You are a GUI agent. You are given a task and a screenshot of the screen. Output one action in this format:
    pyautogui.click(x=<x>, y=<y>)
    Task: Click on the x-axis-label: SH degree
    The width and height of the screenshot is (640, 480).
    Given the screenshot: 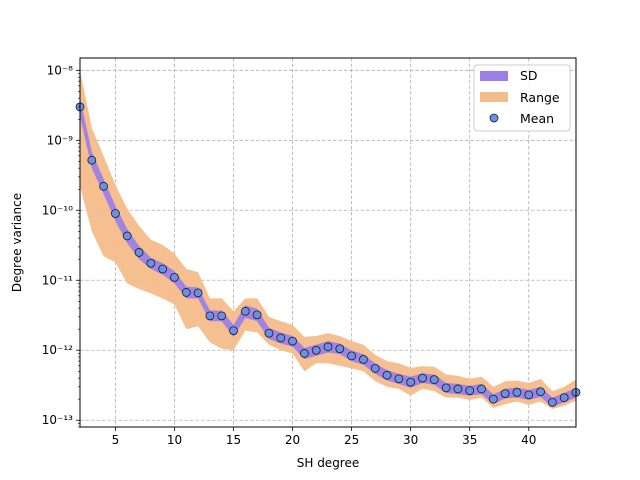 What is the action you would take?
    pyautogui.click(x=328, y=463)
    